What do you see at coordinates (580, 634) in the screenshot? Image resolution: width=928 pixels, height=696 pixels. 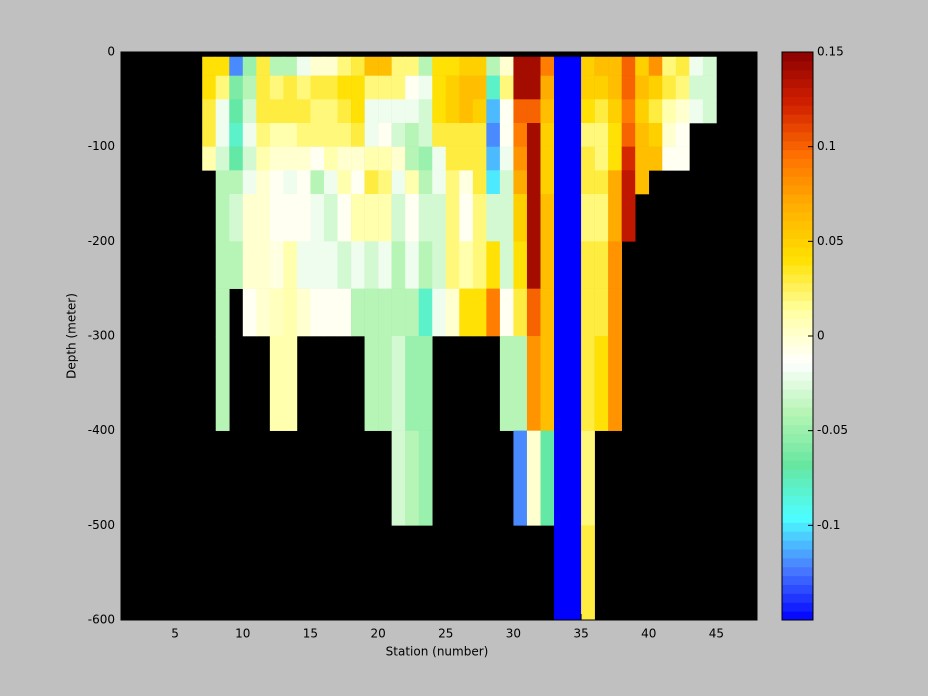 I see `x-tick-label: 35` at bounding box center [580, 634].